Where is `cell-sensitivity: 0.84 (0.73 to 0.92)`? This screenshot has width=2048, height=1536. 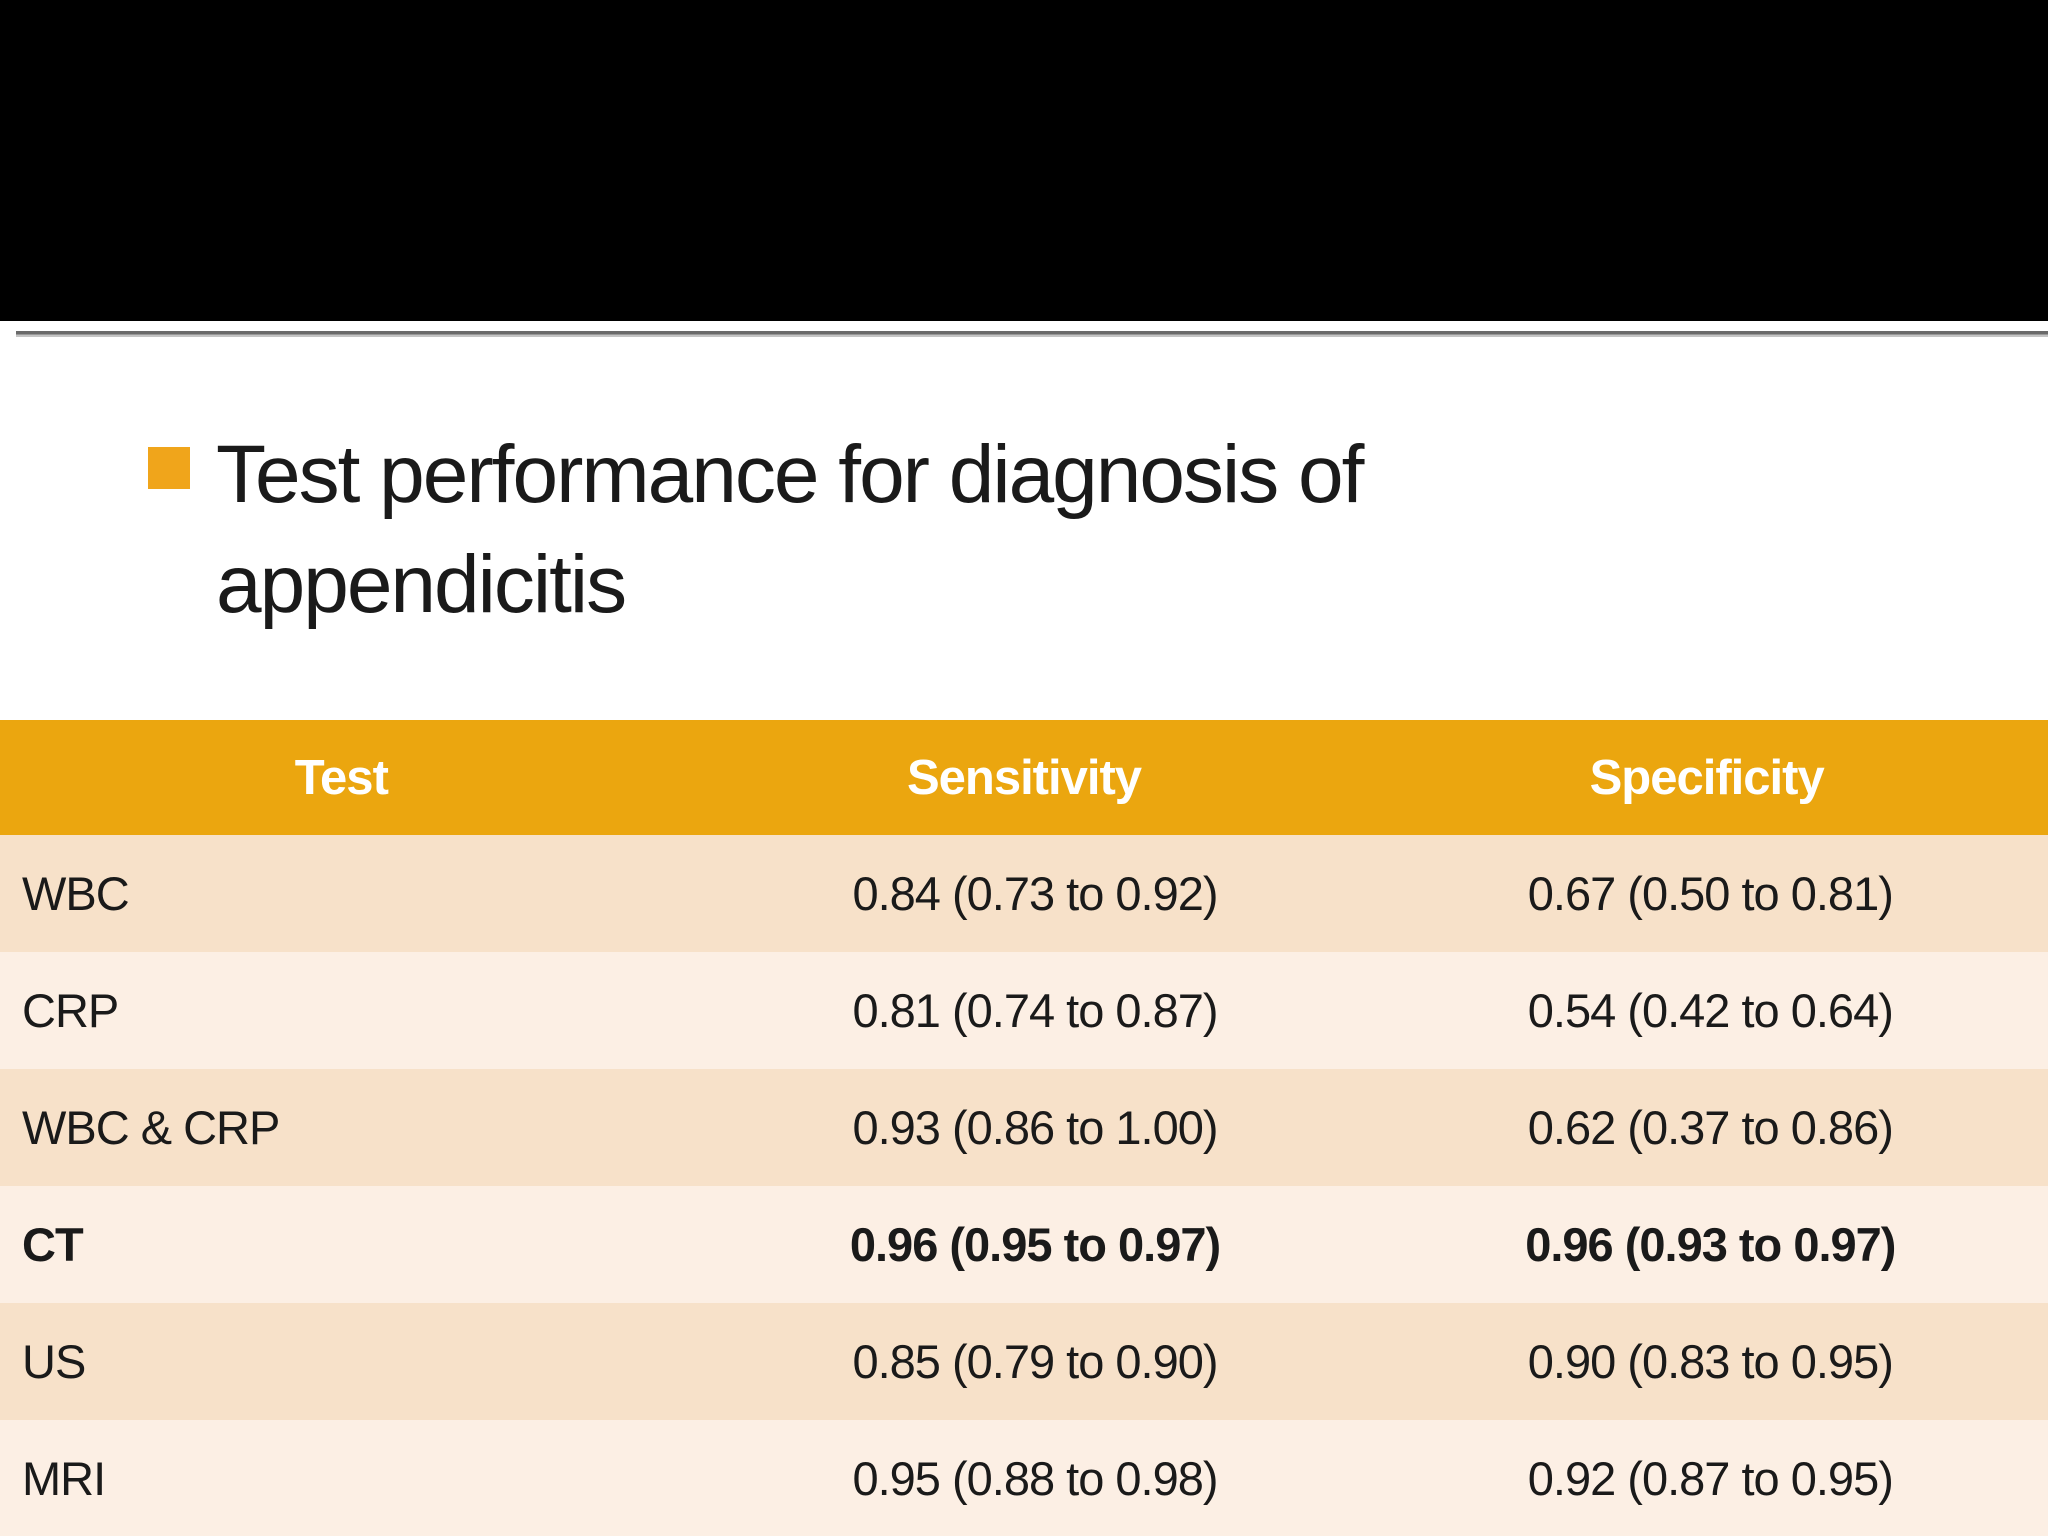 cell-sensitivity: 0.84 (0.73 to 0.92) is located at coordinates (1035, 893).